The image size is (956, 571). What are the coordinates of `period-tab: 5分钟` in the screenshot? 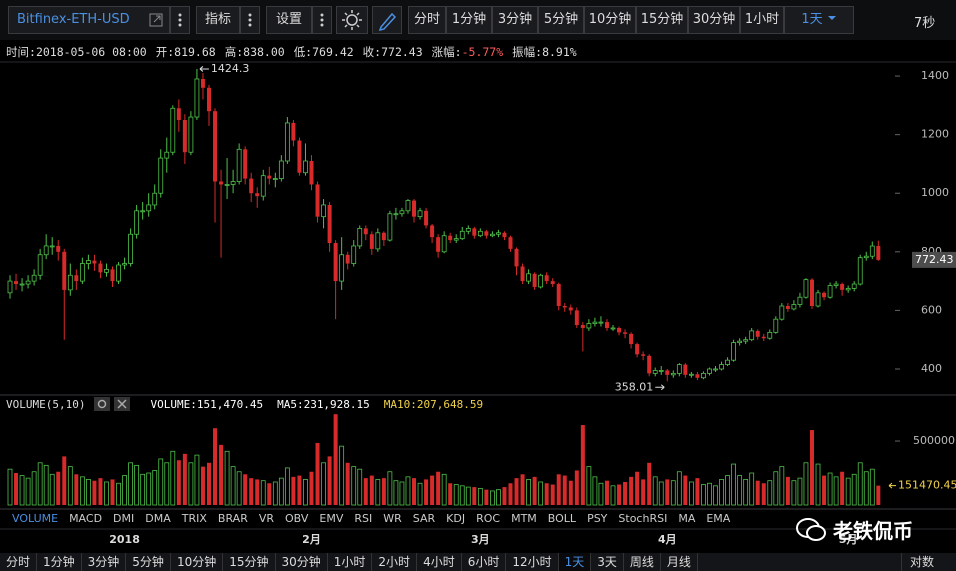 It's located at (148, 562).